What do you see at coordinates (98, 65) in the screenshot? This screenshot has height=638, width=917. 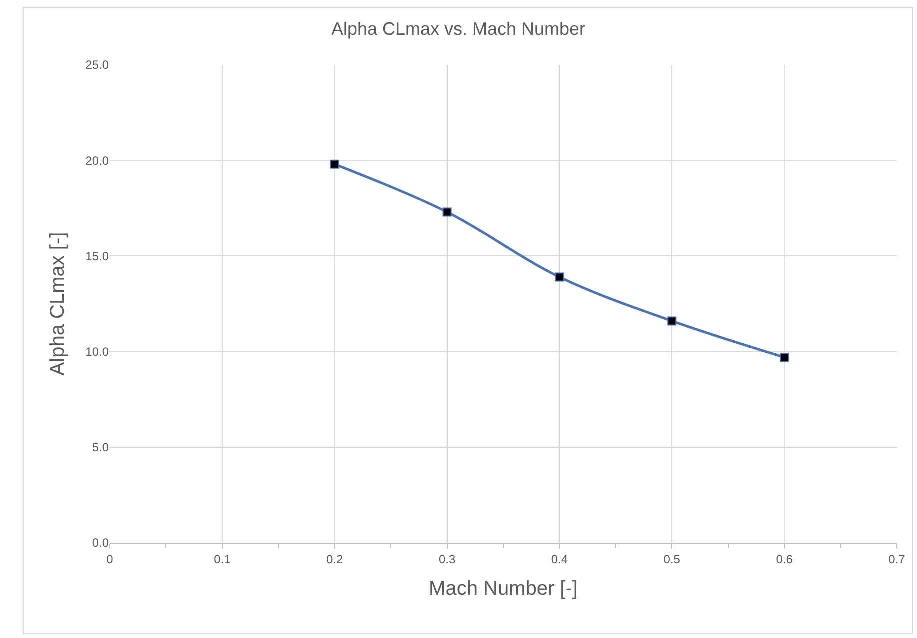 I see `y-tick-label: 25.0` at bounding box center [98, 65].